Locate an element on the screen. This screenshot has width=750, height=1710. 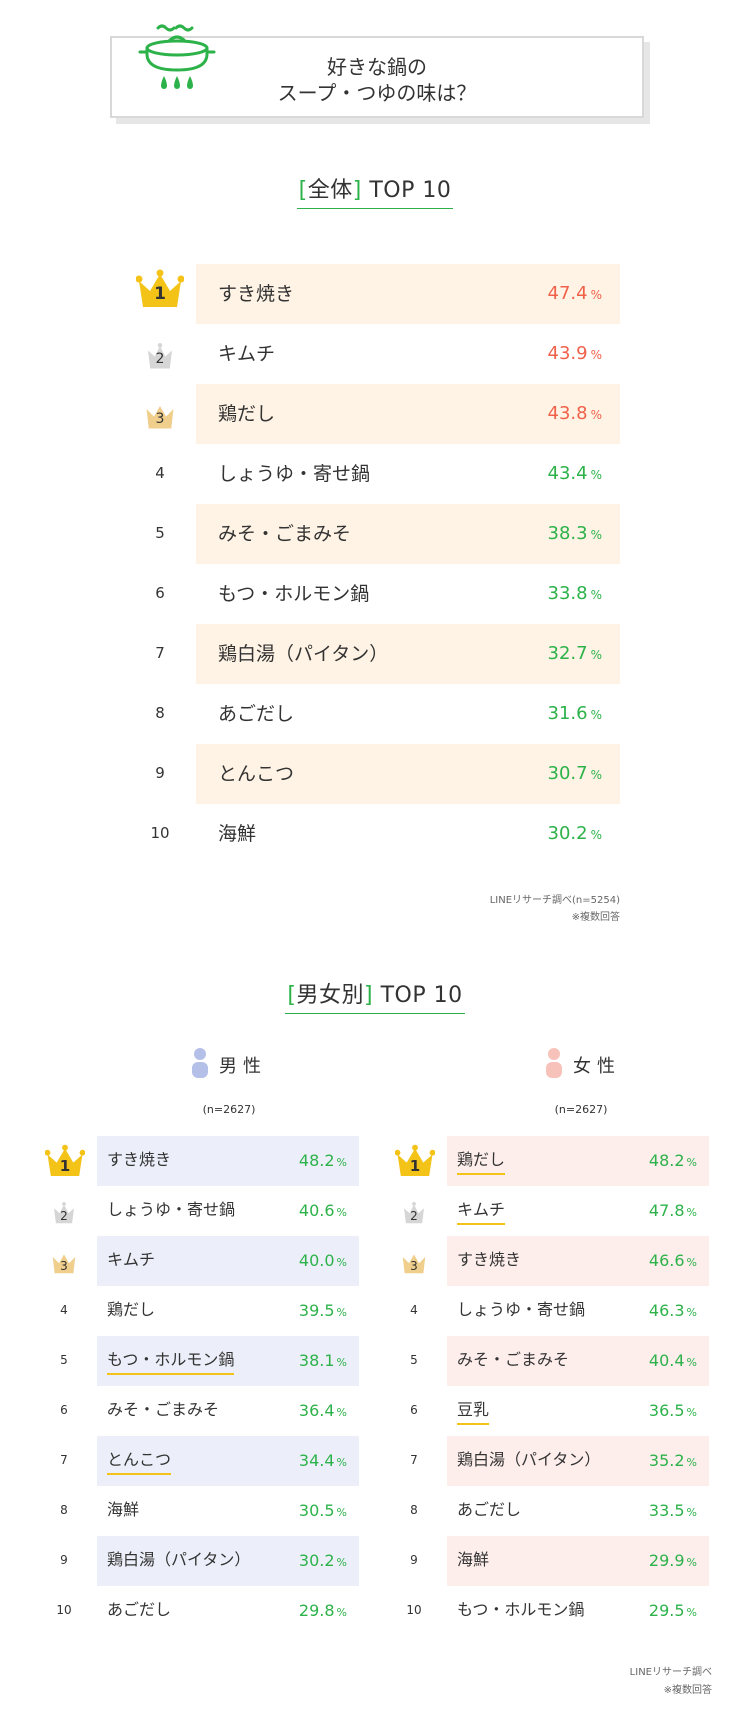
female-row: しょうゆ・寄せ鍋 46.3% is located at coordinates (578, 1311).